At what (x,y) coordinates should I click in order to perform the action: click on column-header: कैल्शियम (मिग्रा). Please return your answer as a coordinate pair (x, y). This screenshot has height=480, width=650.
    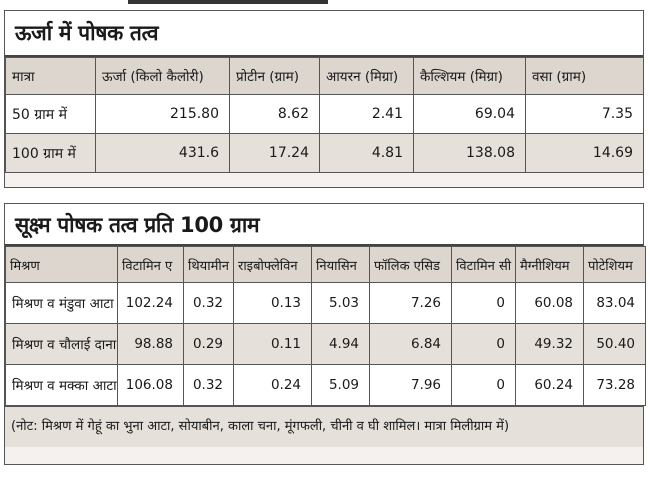
    Looking at the image, I should click on (469, 76).